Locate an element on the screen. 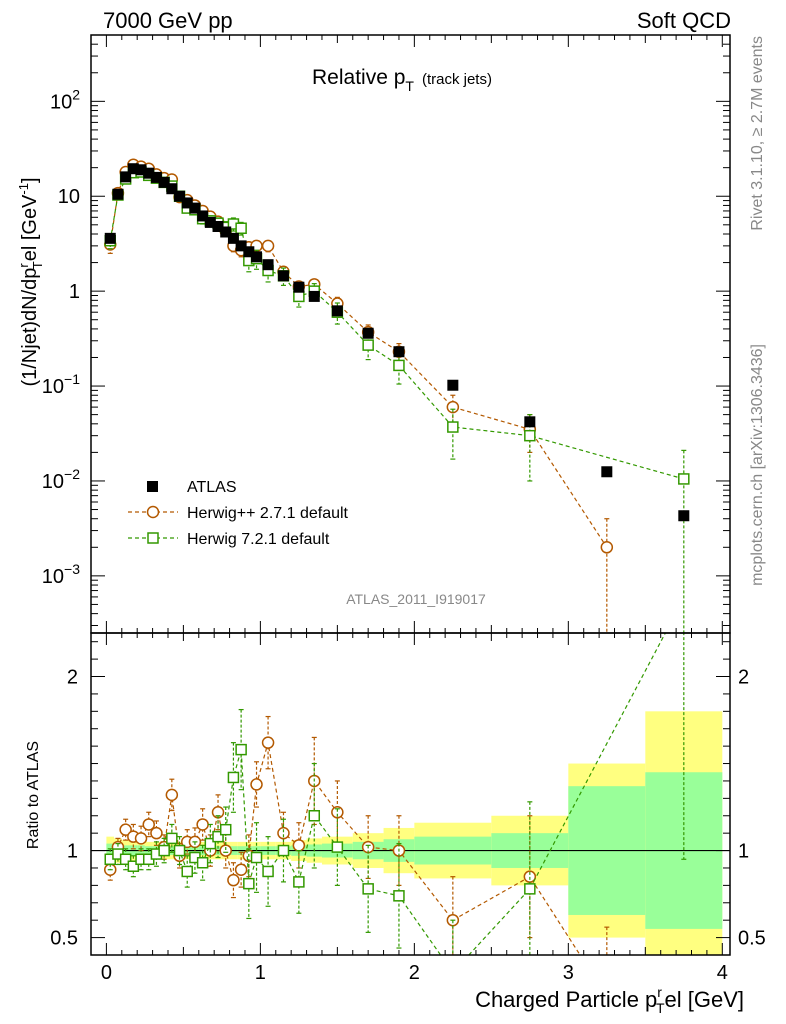  ratio-y-tick-label-right: 1 is located at coordinates (743, 852).